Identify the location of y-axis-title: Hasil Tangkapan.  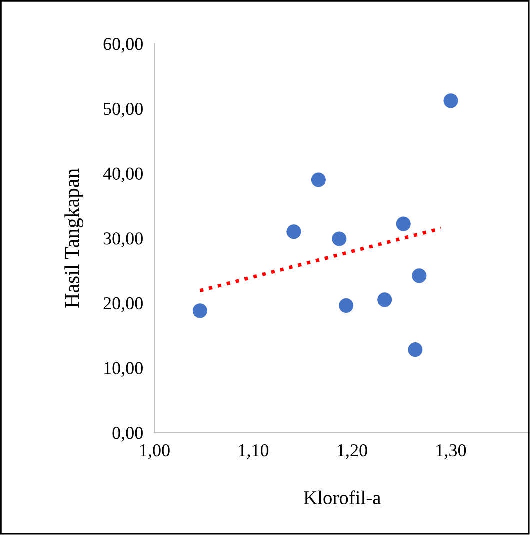
(74, 238).